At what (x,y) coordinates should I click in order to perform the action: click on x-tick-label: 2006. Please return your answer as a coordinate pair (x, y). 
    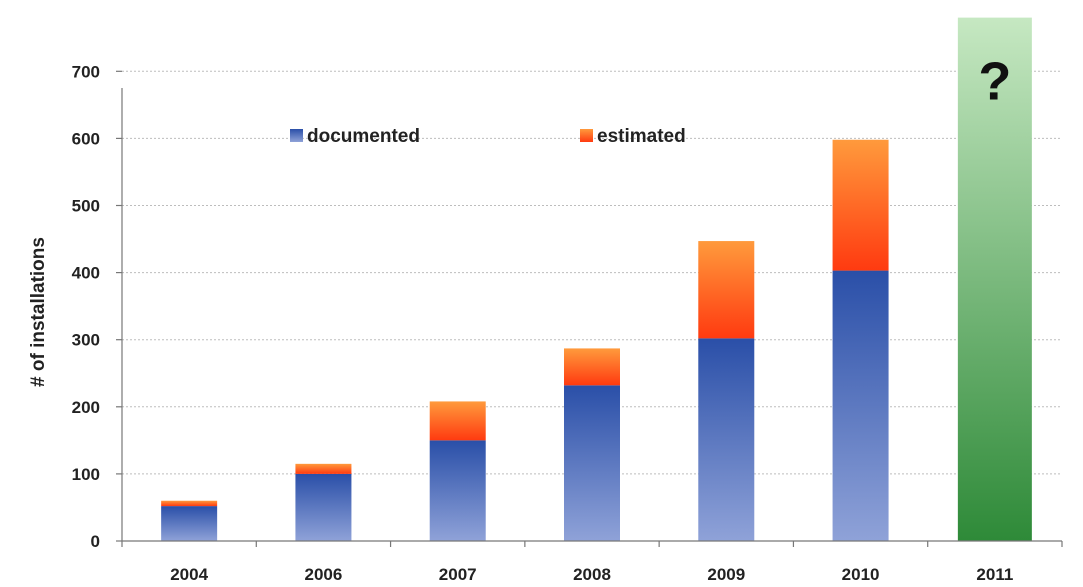
    Looking at the image, I should click on (324, 574).